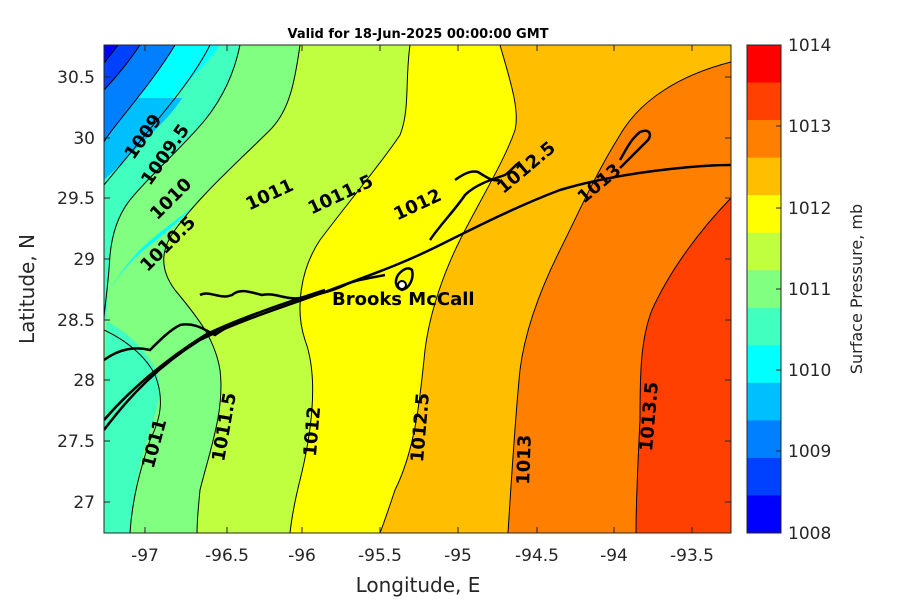  I want to click on x-tick-label: -95.5, so click(380, 556).